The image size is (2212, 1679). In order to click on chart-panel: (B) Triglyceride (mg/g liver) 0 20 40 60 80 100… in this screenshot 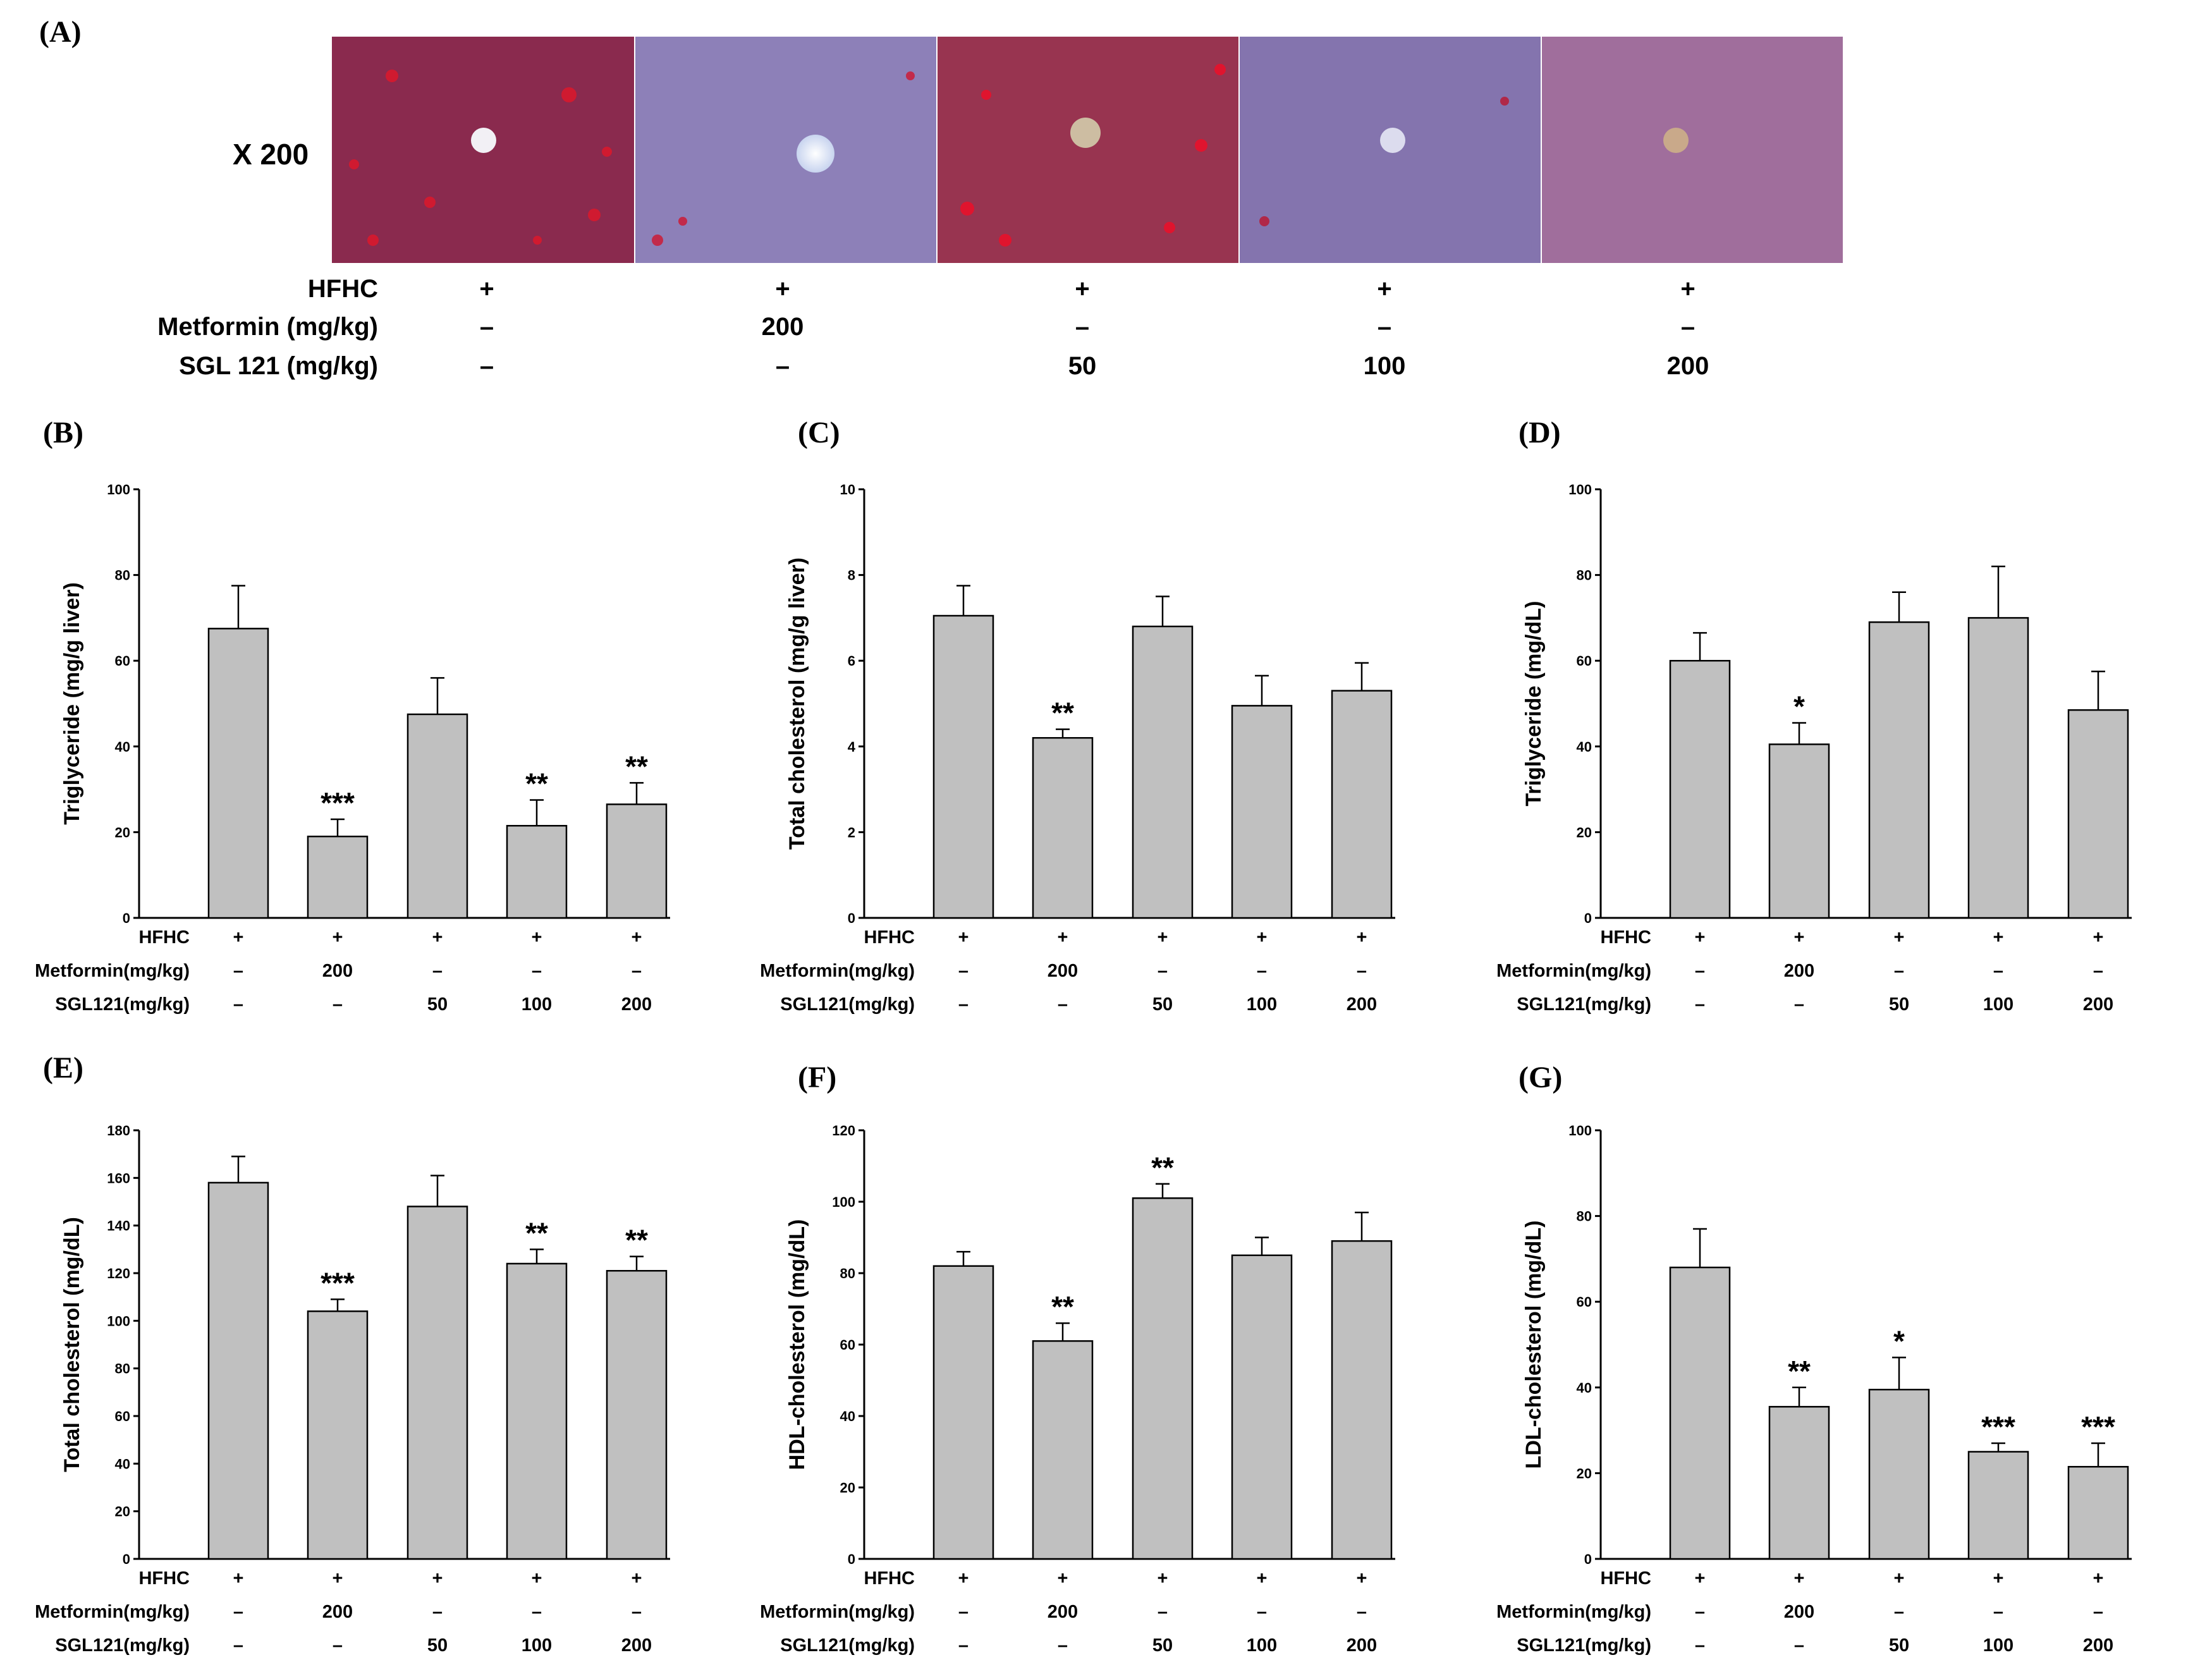, I will do `click(352, 715)`.